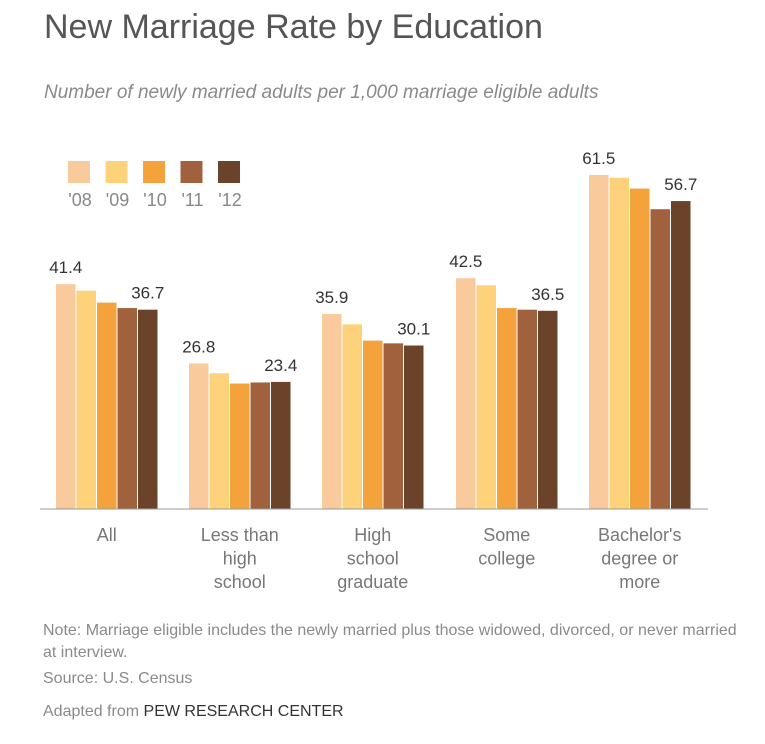  Describe the element at coordinates (280, 365) in the screenshot. I see `data-label: 23.4` at that location.